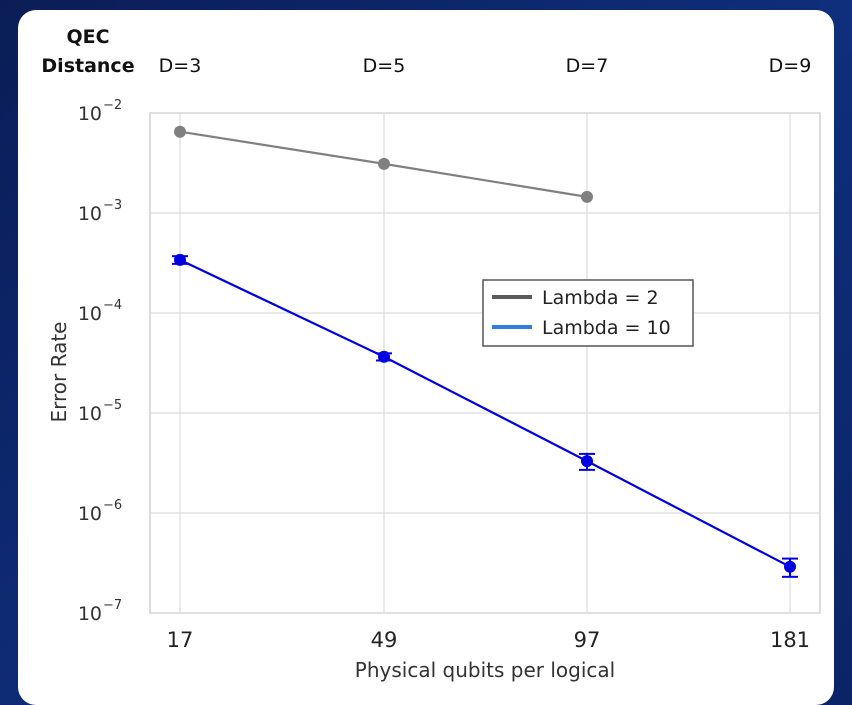  What do you see at coordinates (112, 205) in the screenshot?
I see `y-tick-exp-1: −3` at bounding box center [112, 205].